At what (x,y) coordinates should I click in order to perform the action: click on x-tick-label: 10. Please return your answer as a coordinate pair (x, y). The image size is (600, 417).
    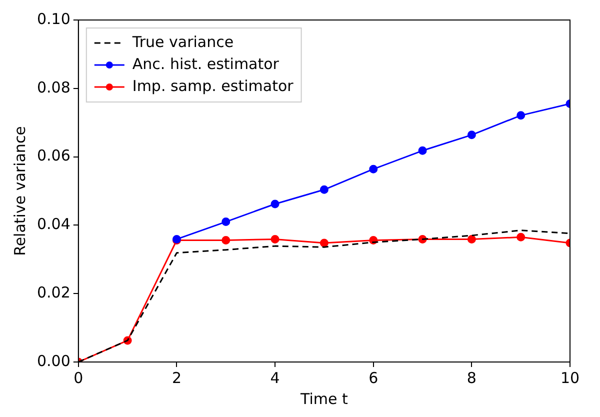
    Looking at the image, I should click on (570, 377).